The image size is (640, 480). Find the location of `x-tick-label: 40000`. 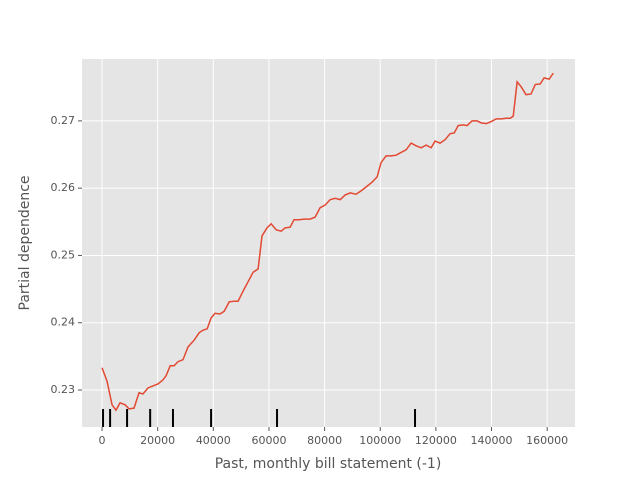

x-tick-label: 40000 is located at coordinates (213, 440).